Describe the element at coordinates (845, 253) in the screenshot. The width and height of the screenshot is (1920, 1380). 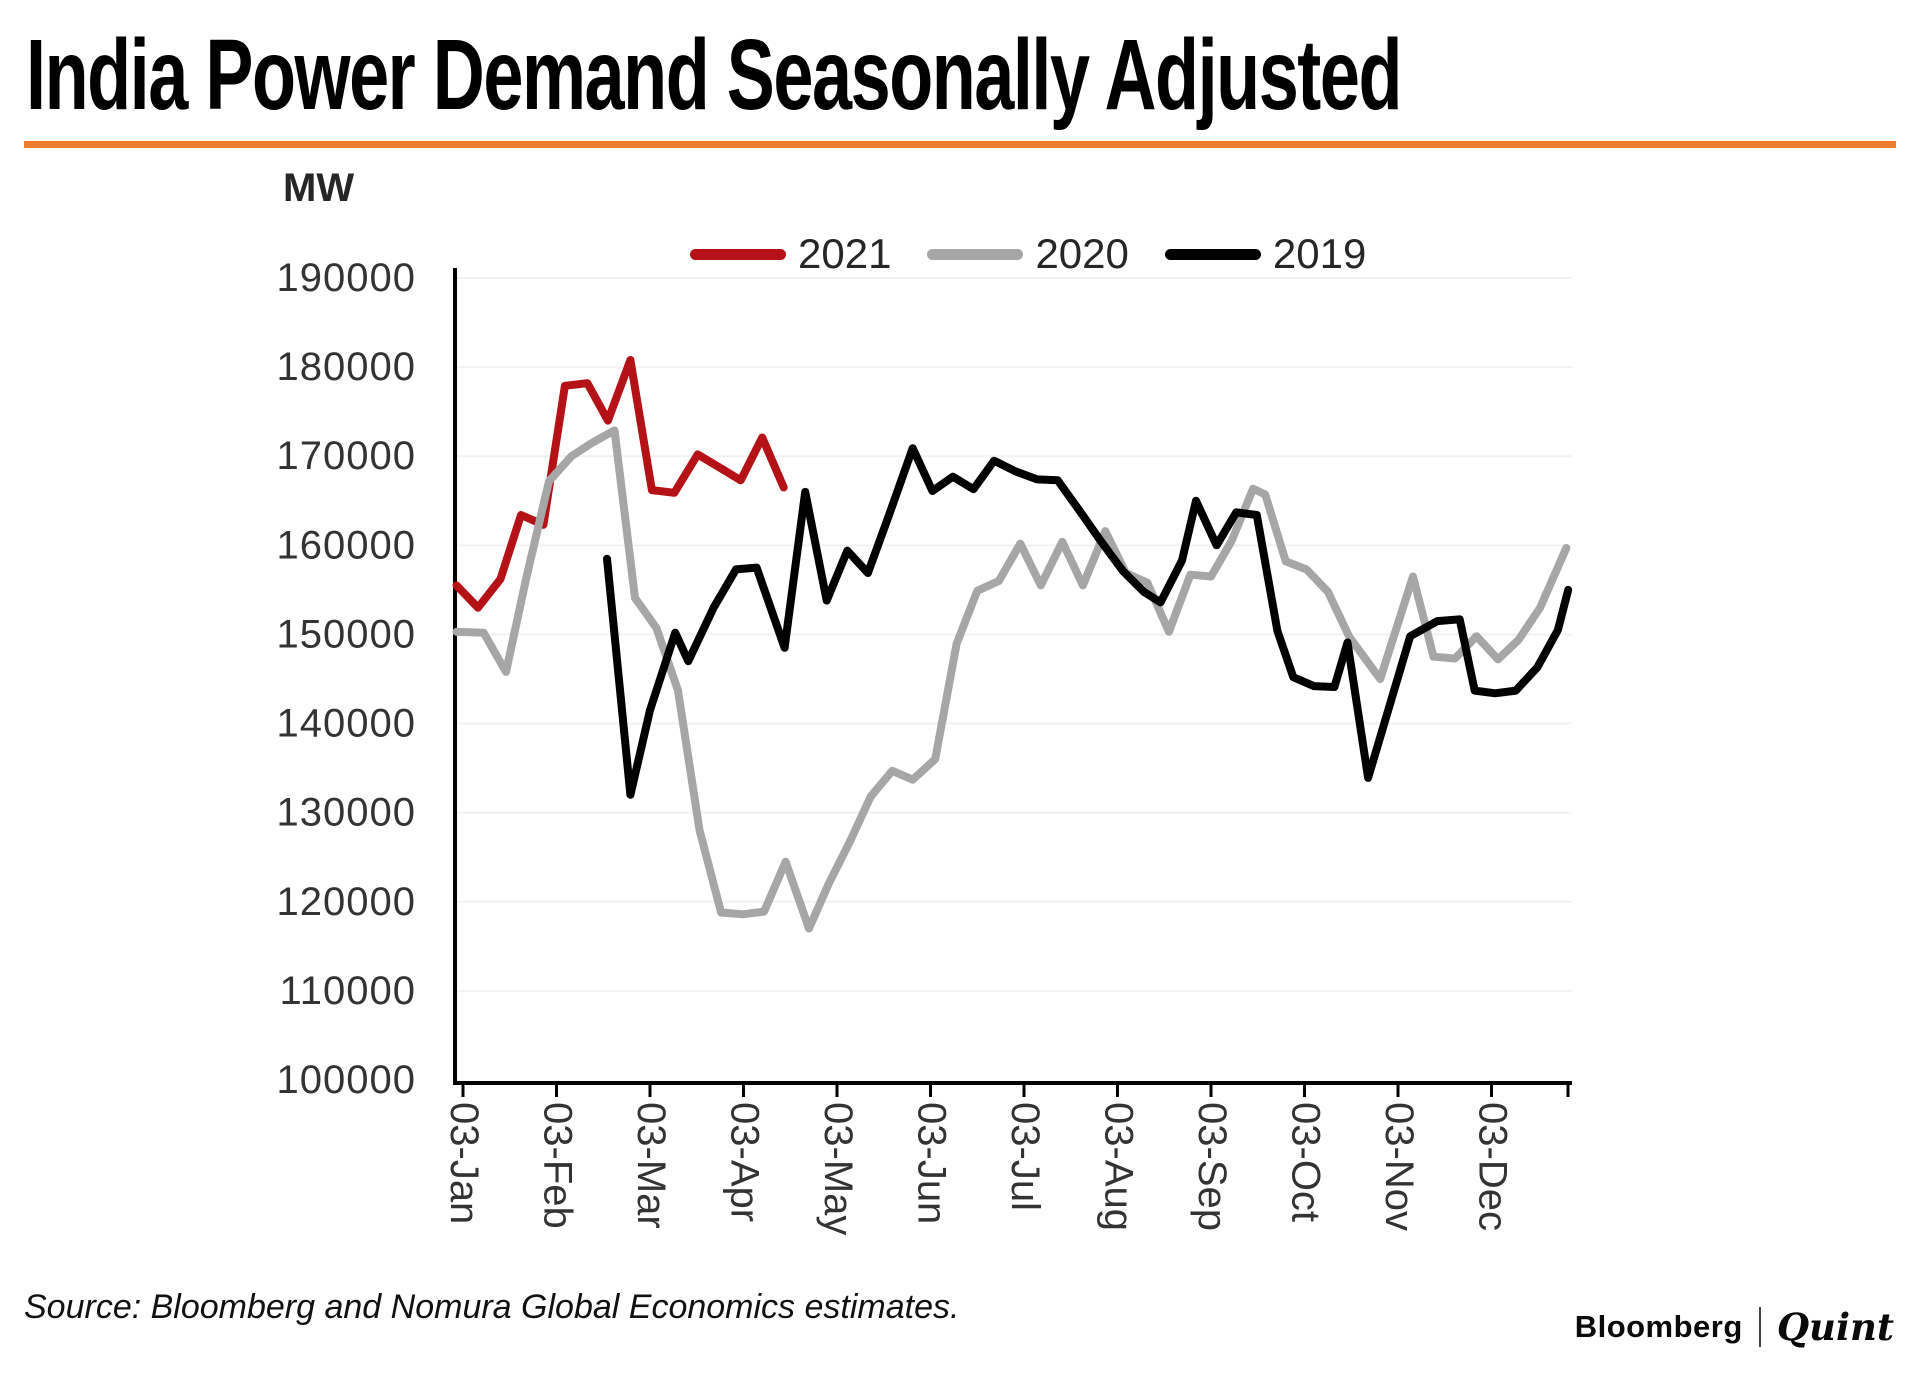
I see `legend-label-2021: 2021` at that location.